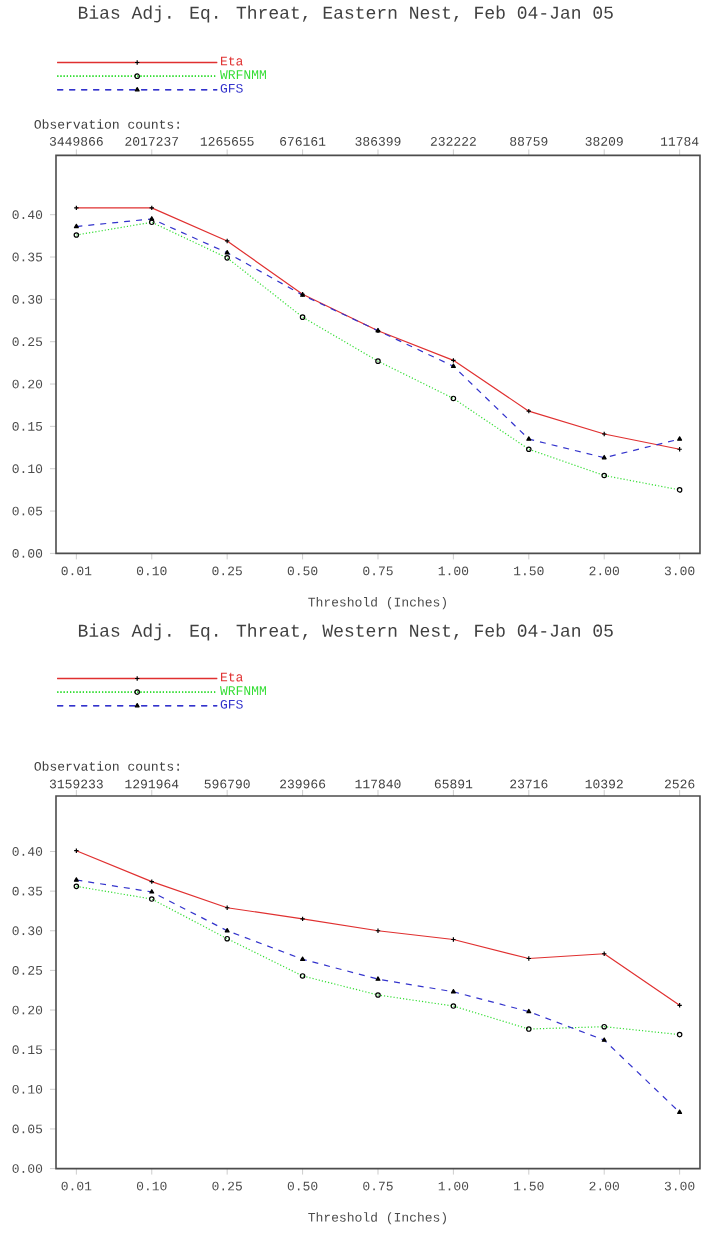 This screenshot has width=704, height=1242. I want to click on chart-title: Bias Adj. Eq. Threat, Eastern Nest, Feb 04-Jan 05, so click(345, 14).